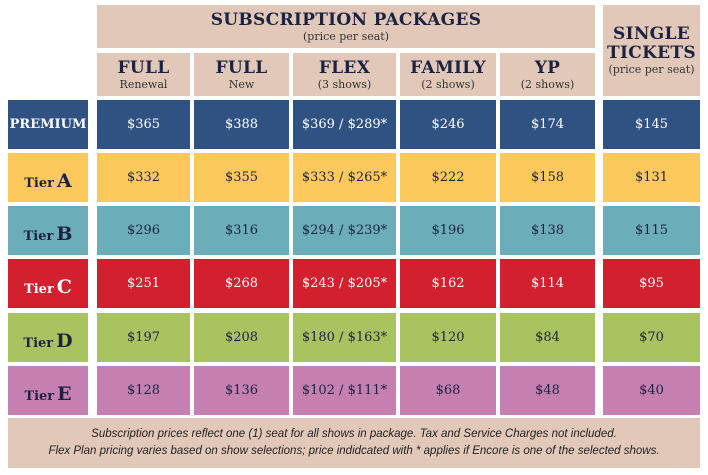 The width and height of the screenshot is (708, 475). I want to click on single-title-line1: SINGLE, so click(651, 34).